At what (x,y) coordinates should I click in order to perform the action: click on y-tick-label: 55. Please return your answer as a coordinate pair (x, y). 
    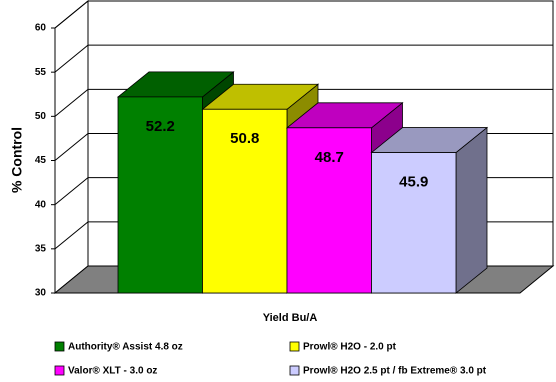
    Looking at the image, I should click on (41, 72).